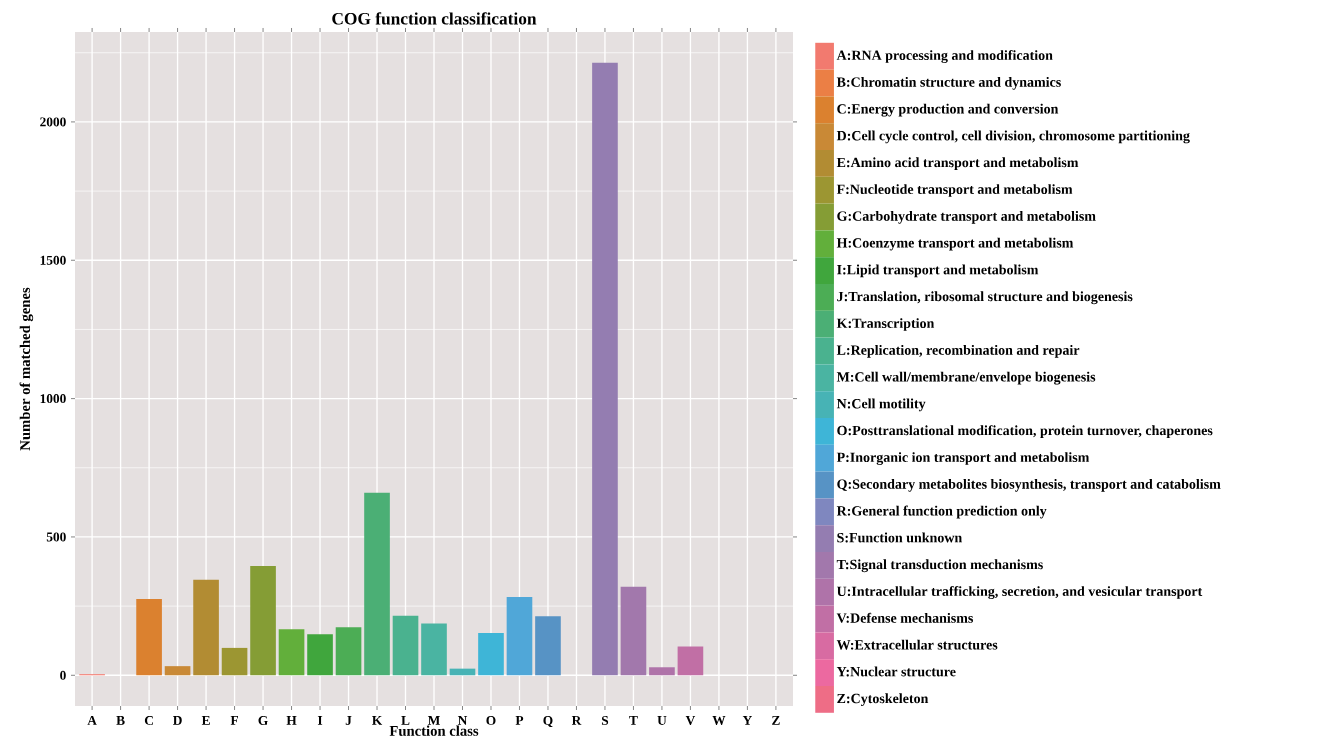  What do you see at coordinates (491, 720) in the screenshot?
I see `x-tick-label: O` at bounding box center [491, 720].